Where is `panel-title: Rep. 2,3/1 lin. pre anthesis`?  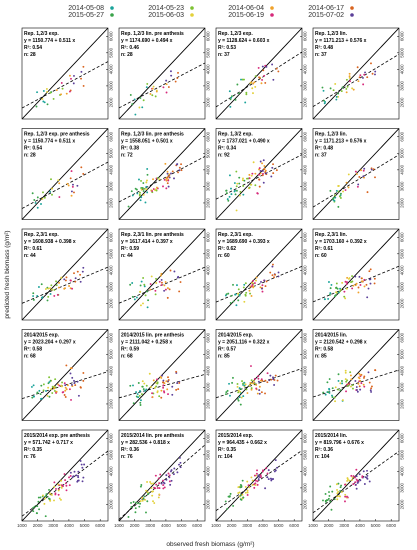
panel-title: Rep. 2,3/1 lin. pre anthesis is located at coordinates (152, 235).